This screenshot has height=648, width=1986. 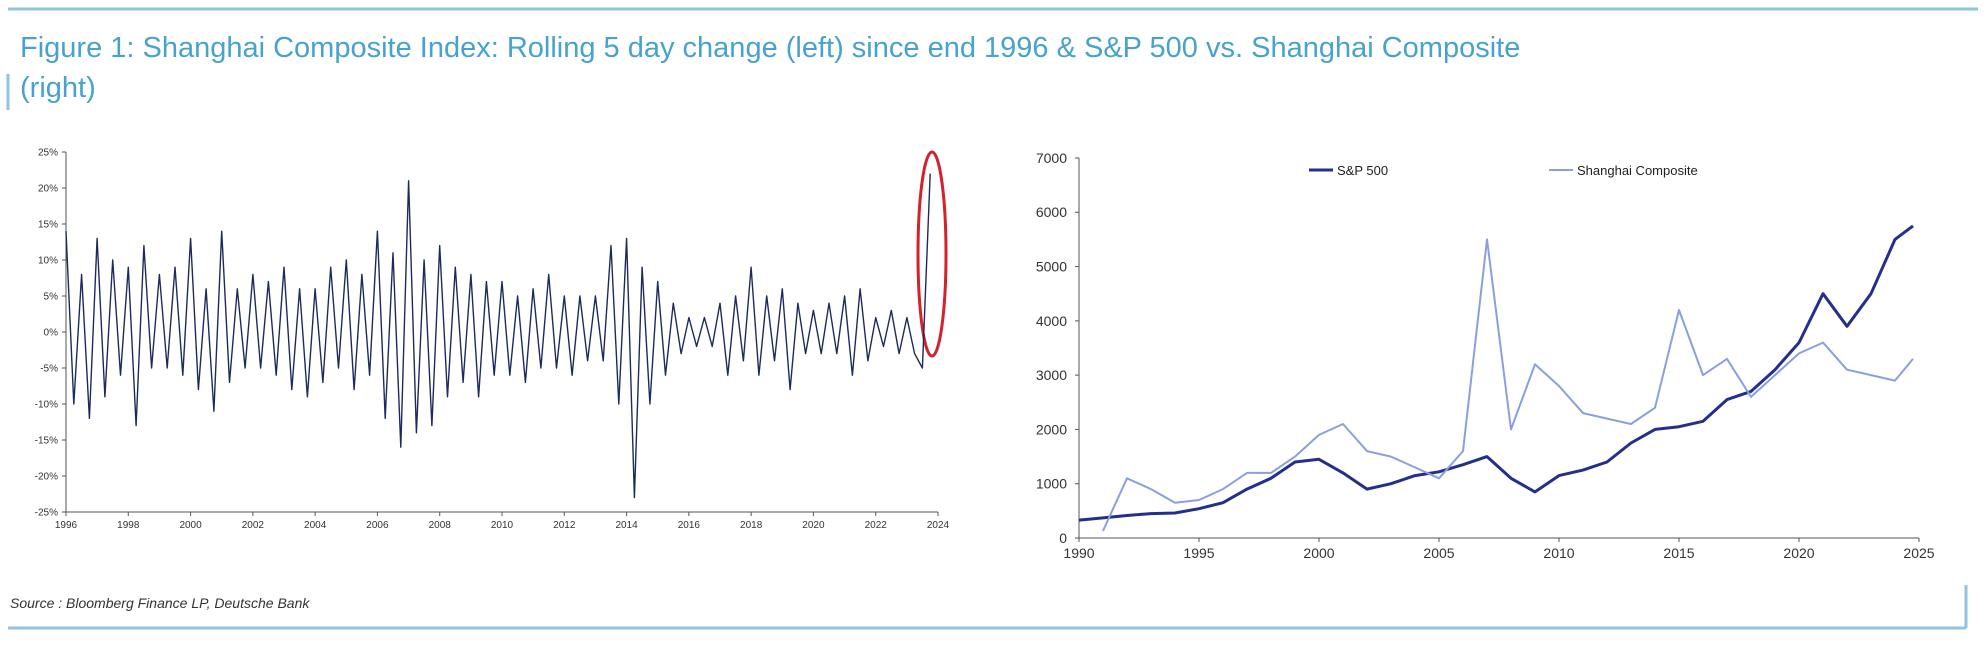 I want to click on y-tick-label: 15%, so click(x=48, y=225).